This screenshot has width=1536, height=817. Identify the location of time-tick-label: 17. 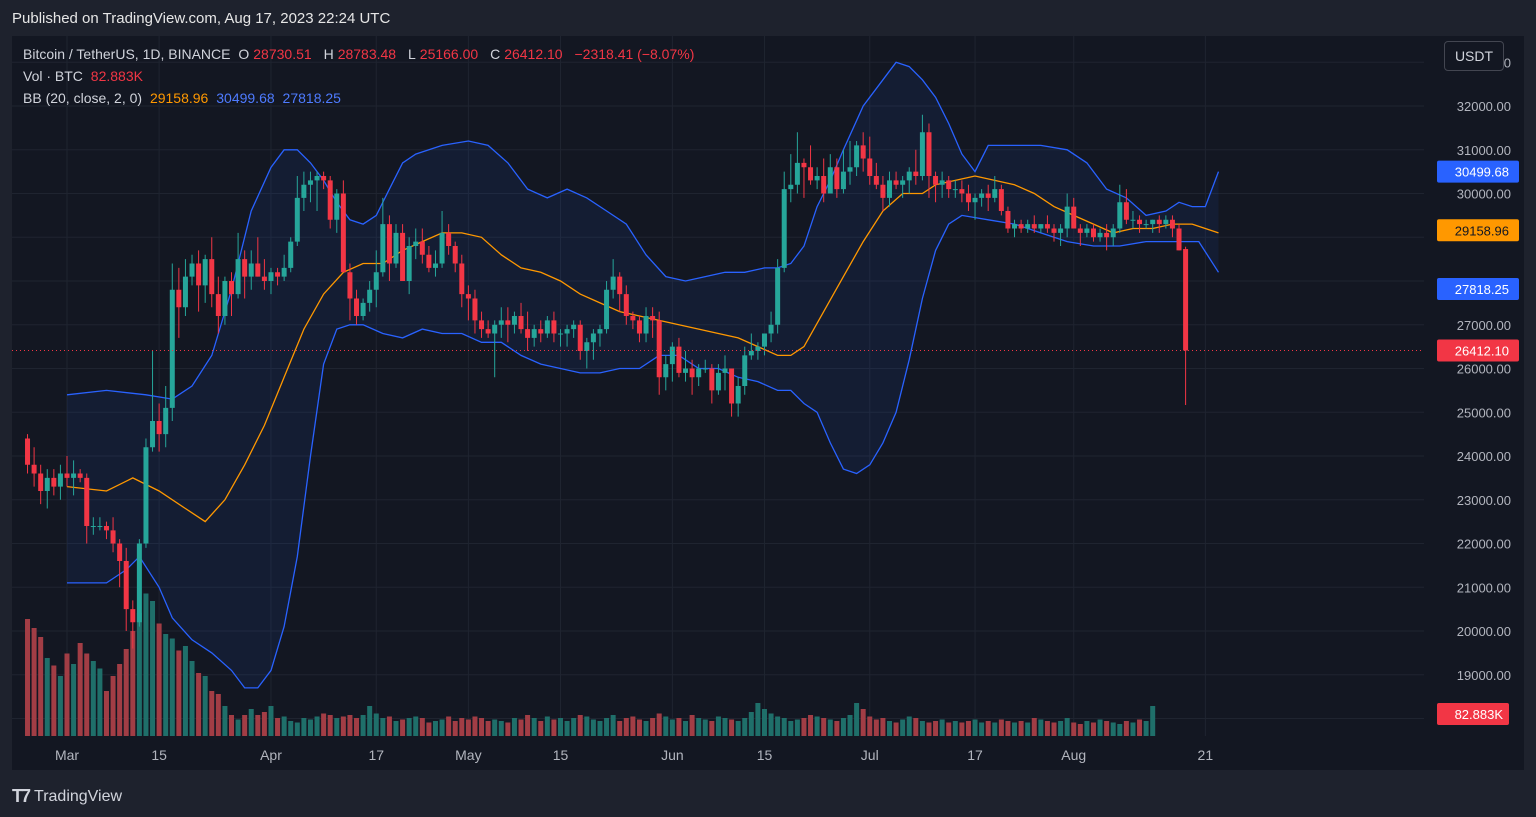
(975, 755).